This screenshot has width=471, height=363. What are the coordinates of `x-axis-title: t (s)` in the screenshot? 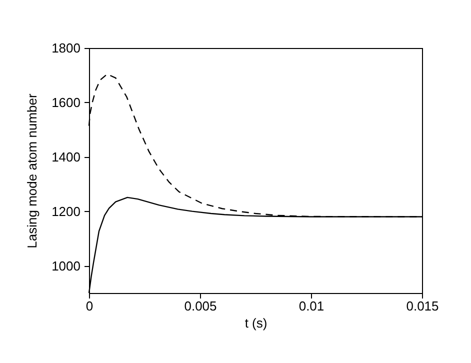 It's located at (256, 323).